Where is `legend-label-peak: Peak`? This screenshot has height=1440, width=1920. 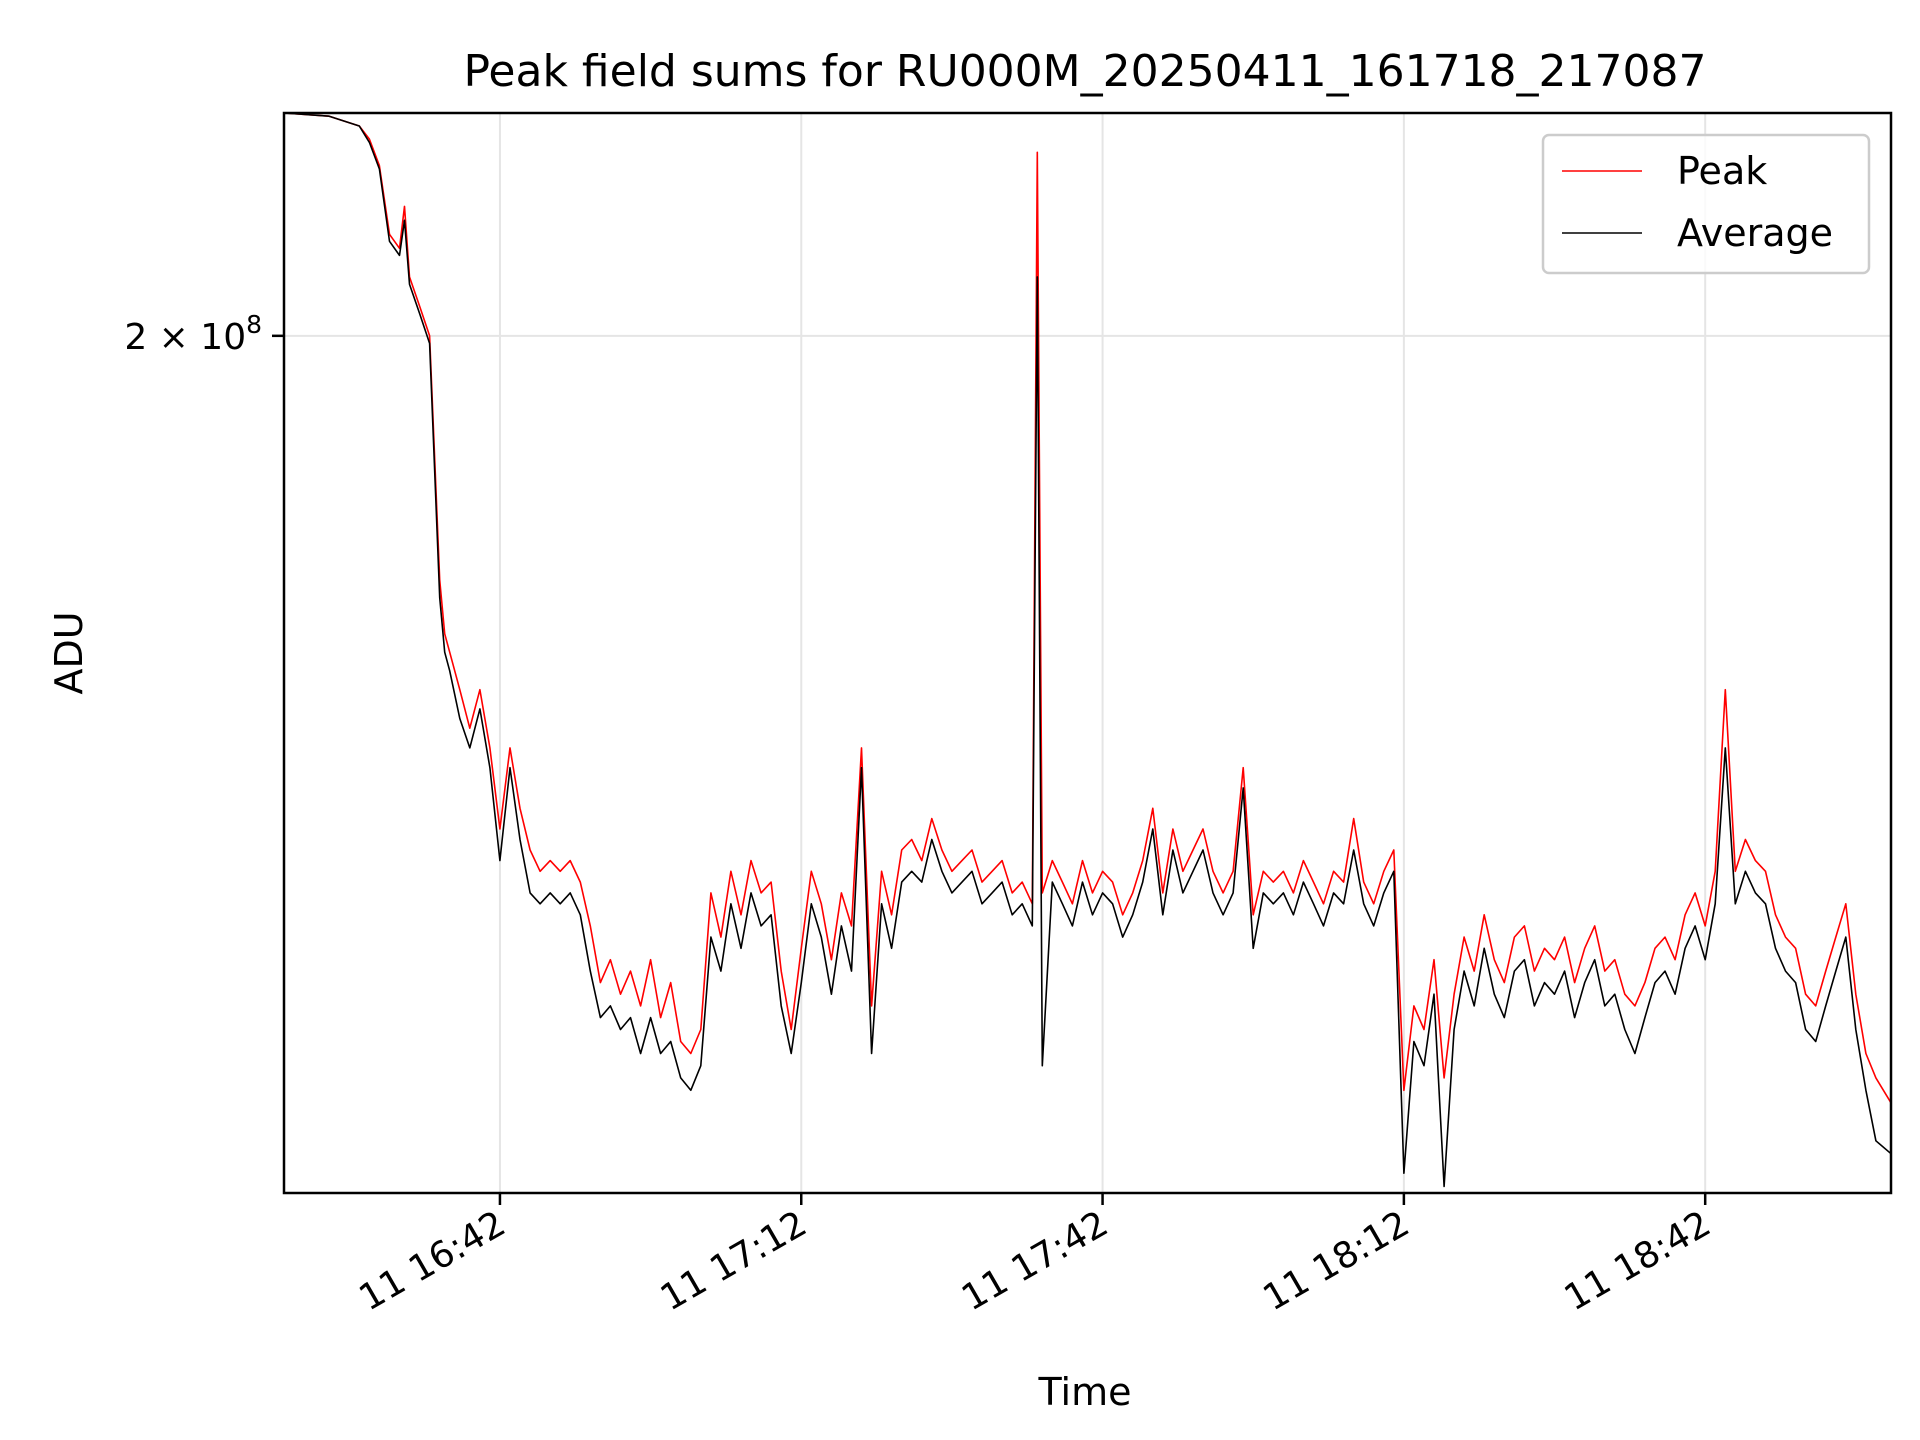 legend-label-peak: Peak is located at coordinates (1722, 171).